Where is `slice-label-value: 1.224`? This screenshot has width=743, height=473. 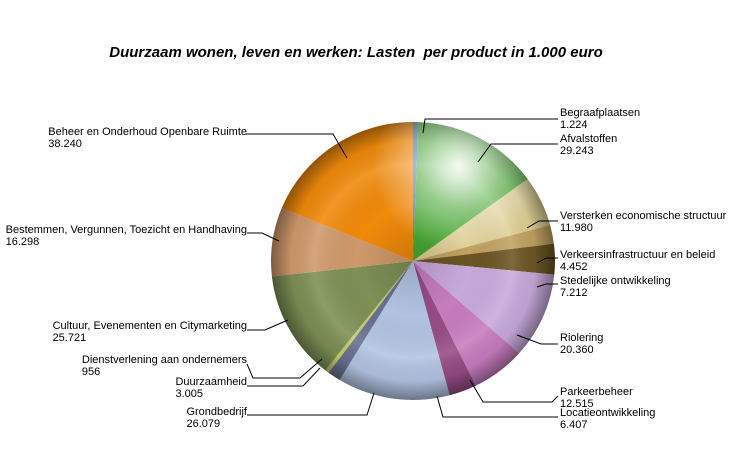 slice-label-value: 1.224 is located at coordinates (574, 125).